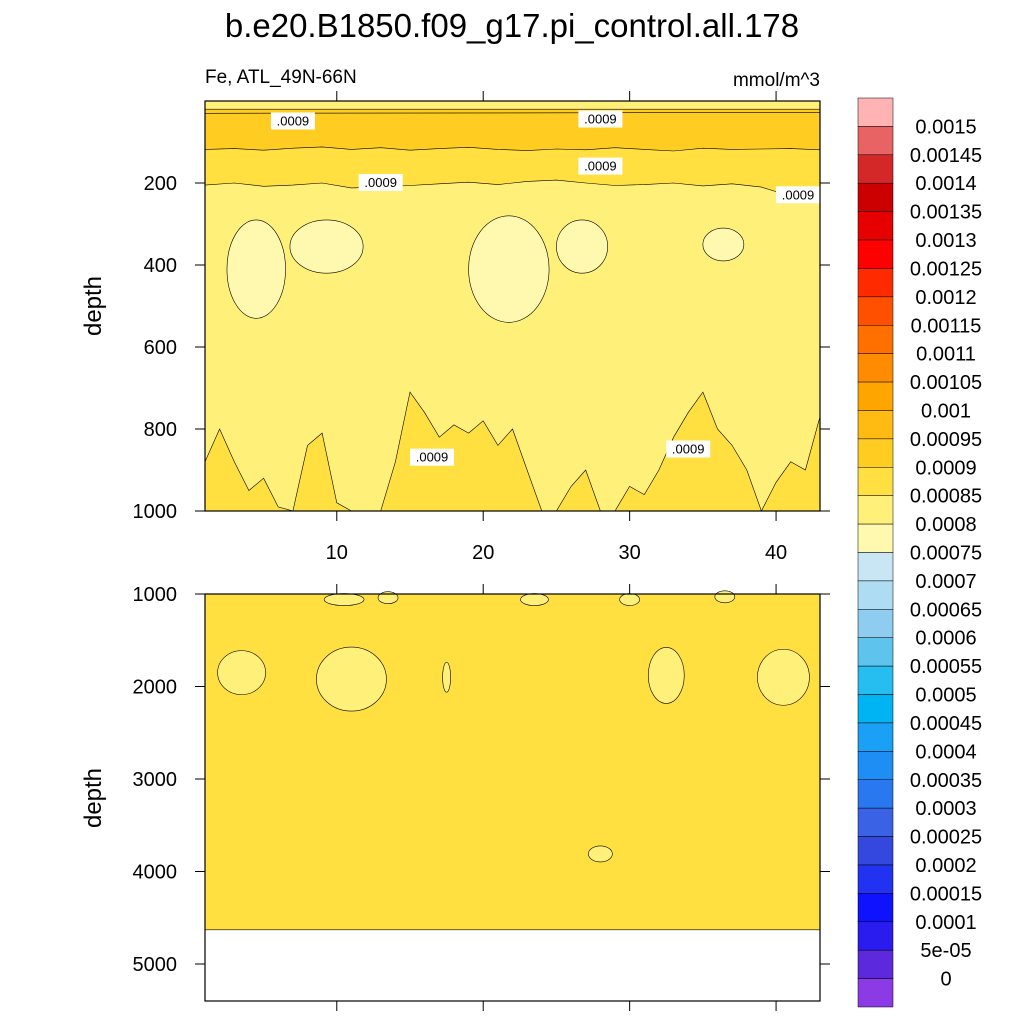 The width and height of the screenshot is (1024, 1024). I want to click on colorbar-label: 0.00025, so click(946, 838).